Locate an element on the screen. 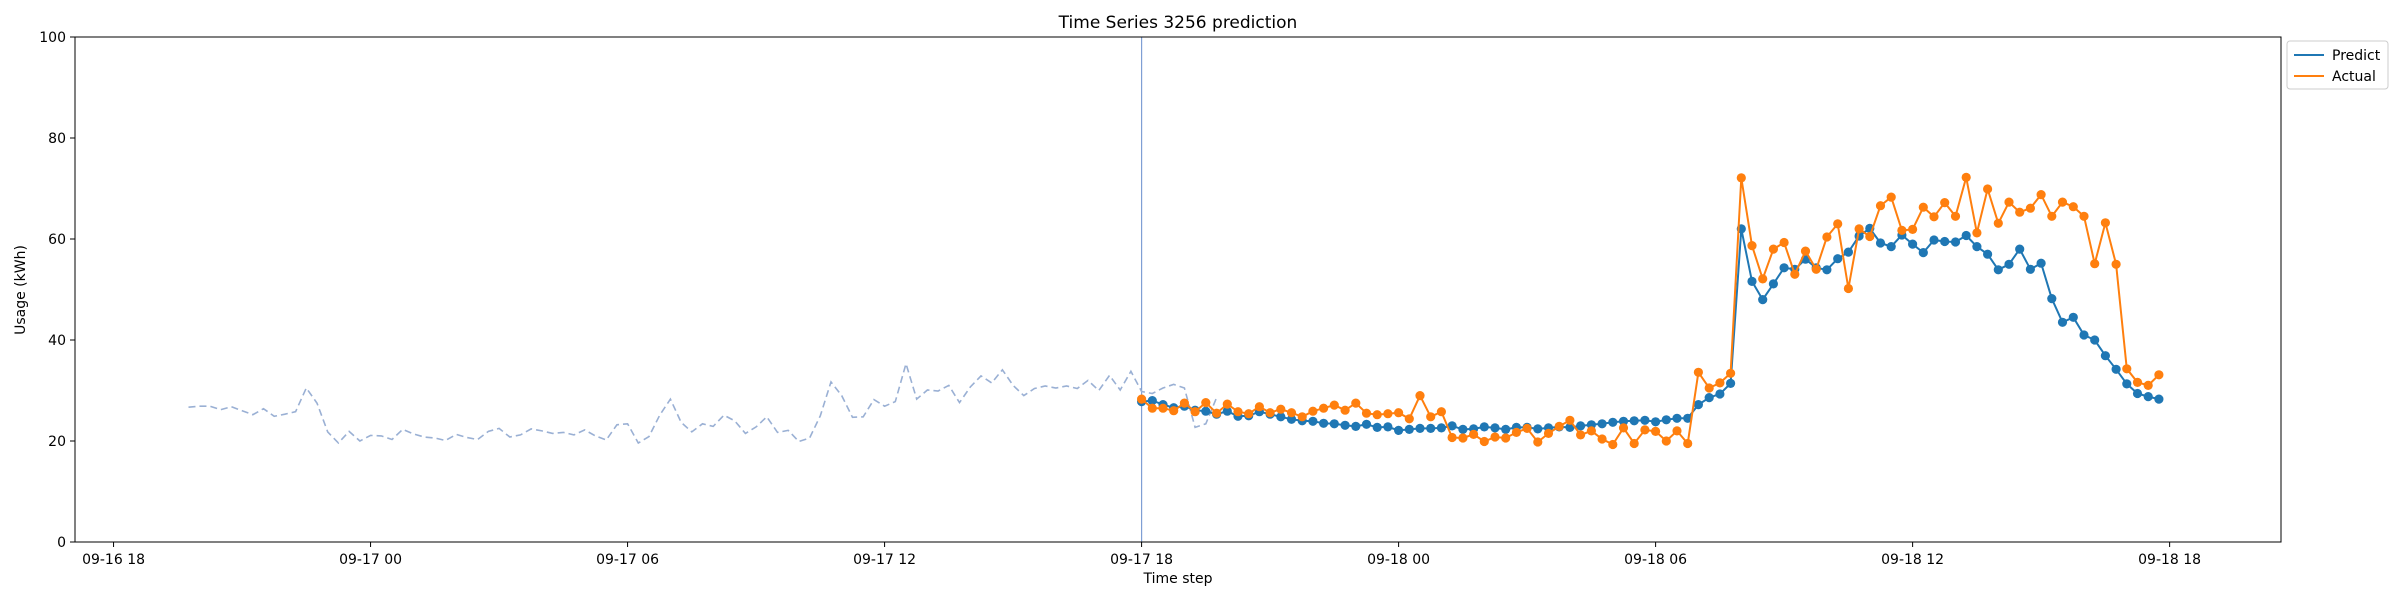  x-tick-label-3: 09-17 12 is located at coordinates (884, 560).